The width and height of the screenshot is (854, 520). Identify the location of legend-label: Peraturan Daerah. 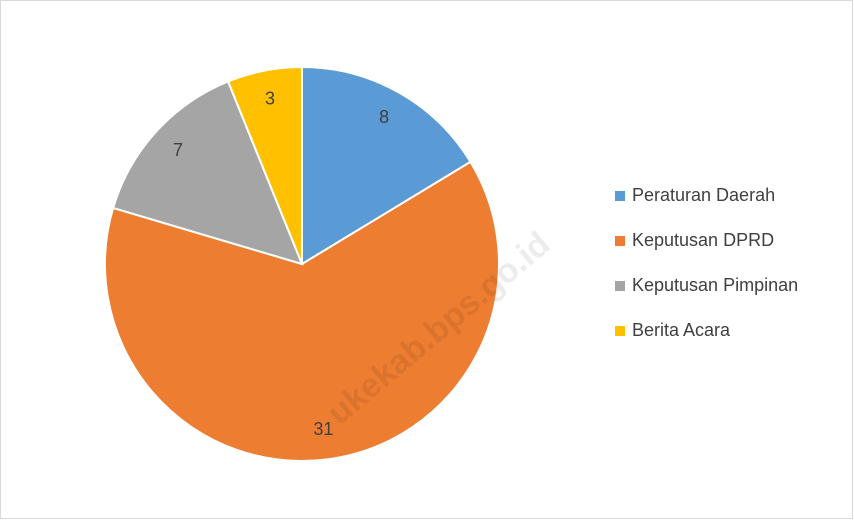
(703, 195).